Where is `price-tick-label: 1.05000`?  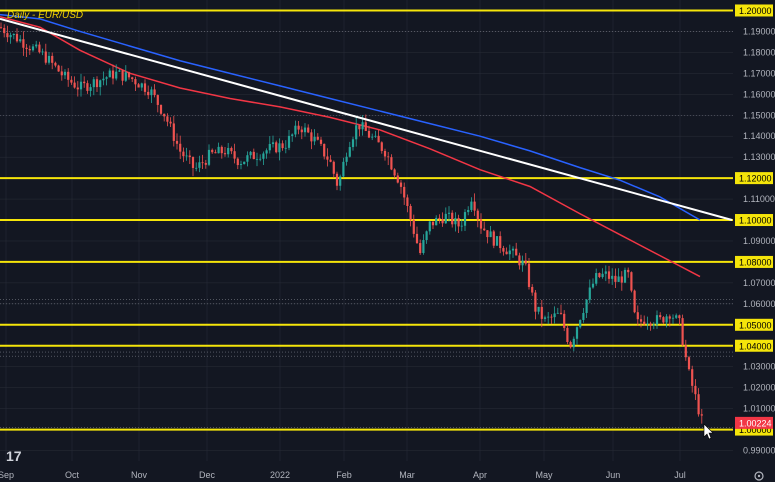 price-tick-label: 1.05000 is located at coordinates (755, 325).